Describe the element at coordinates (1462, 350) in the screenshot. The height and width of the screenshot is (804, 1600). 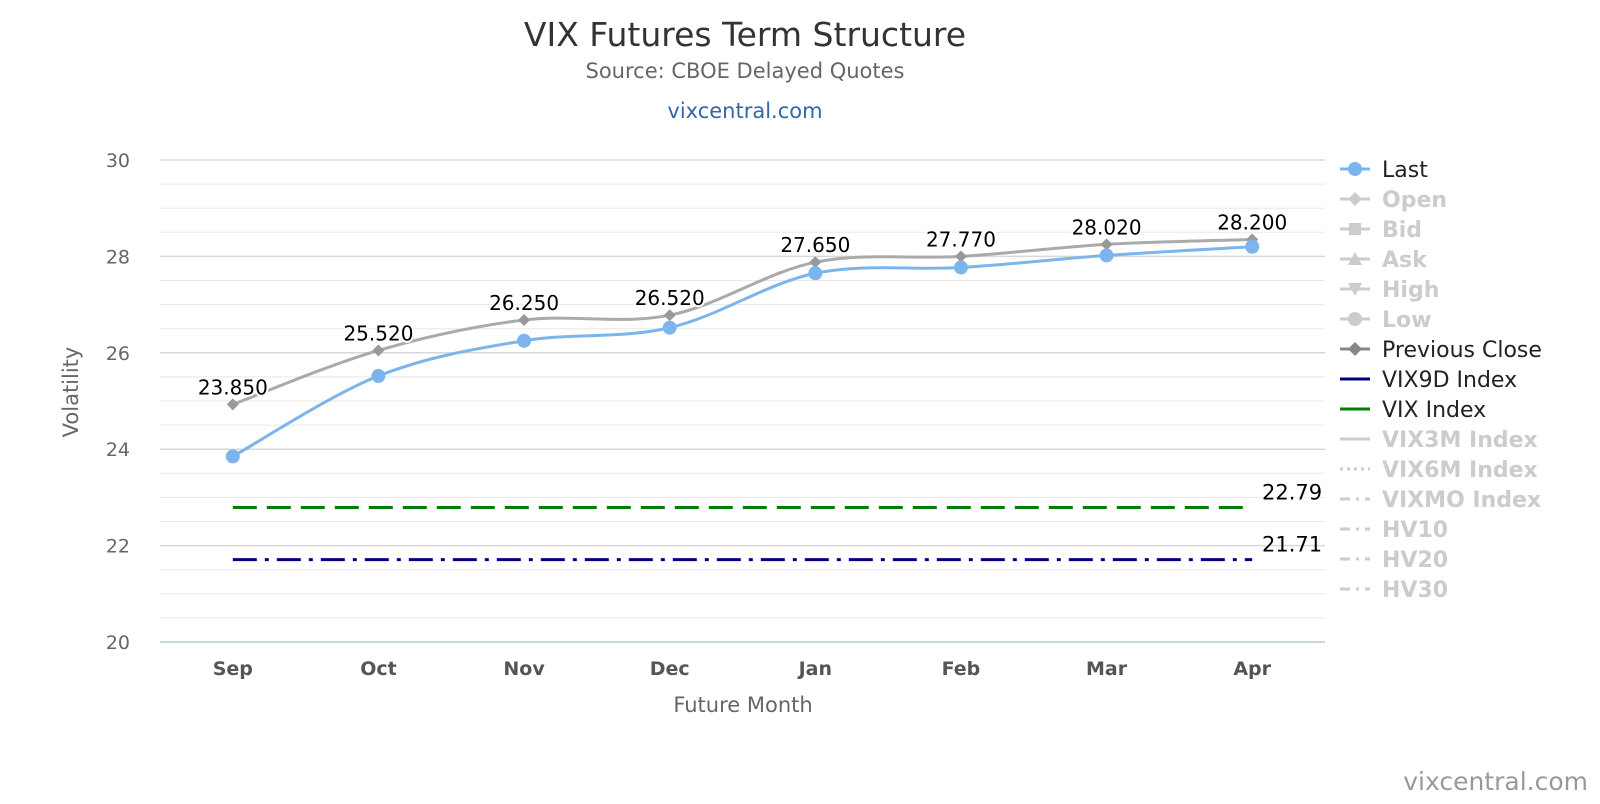
I see `legend-label: Previous Close` at that location.